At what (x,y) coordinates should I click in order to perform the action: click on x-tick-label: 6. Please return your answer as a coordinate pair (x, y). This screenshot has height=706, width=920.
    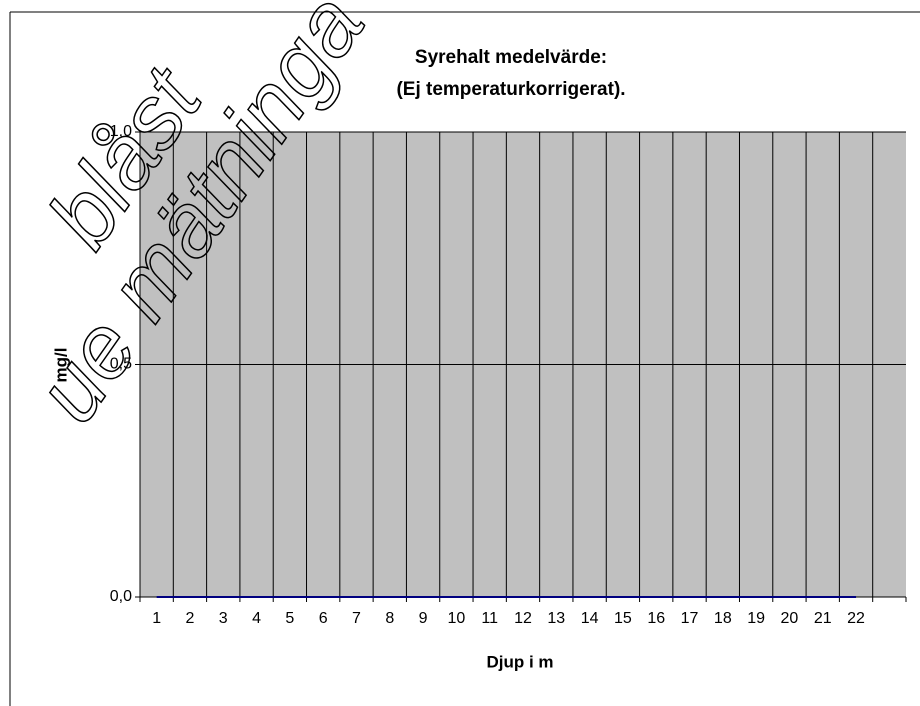
    Looking at the image, I should click on (323, 618).